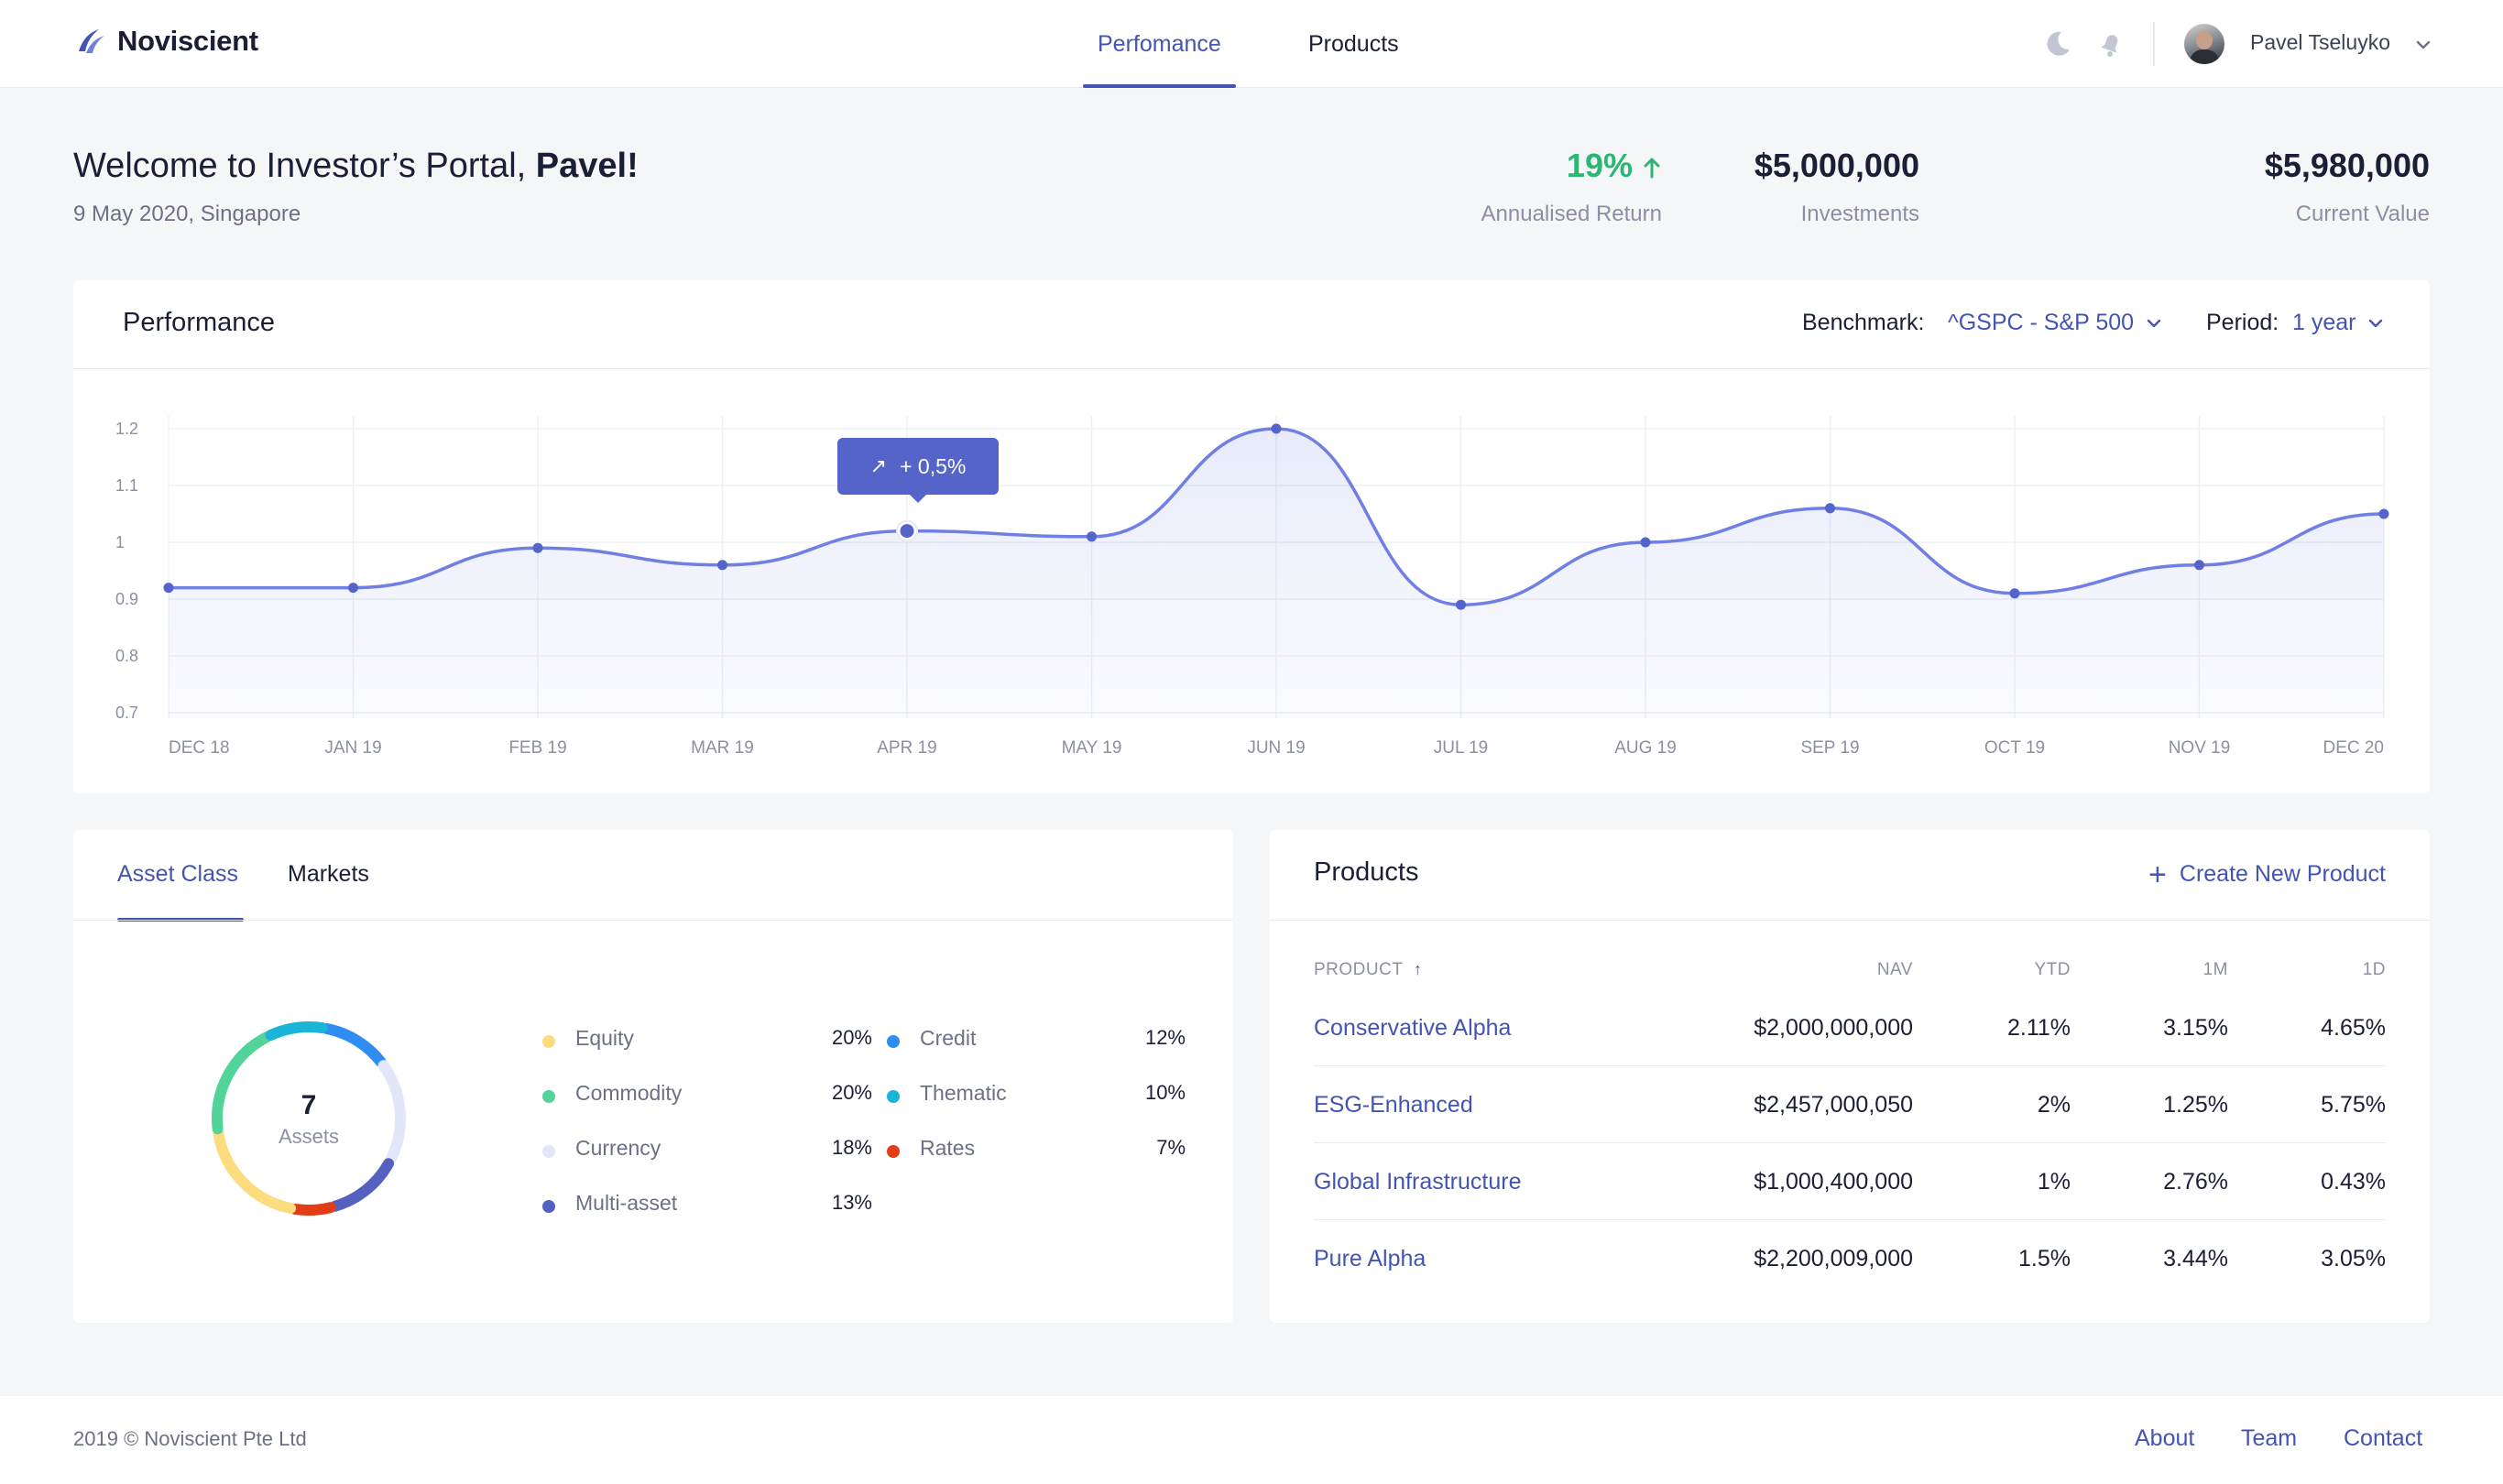 The image size is (2503, 1484). Describe the element at coordinates (2052, 969) in the screenshot. I see `column-header-ytd: YTD` at that location.